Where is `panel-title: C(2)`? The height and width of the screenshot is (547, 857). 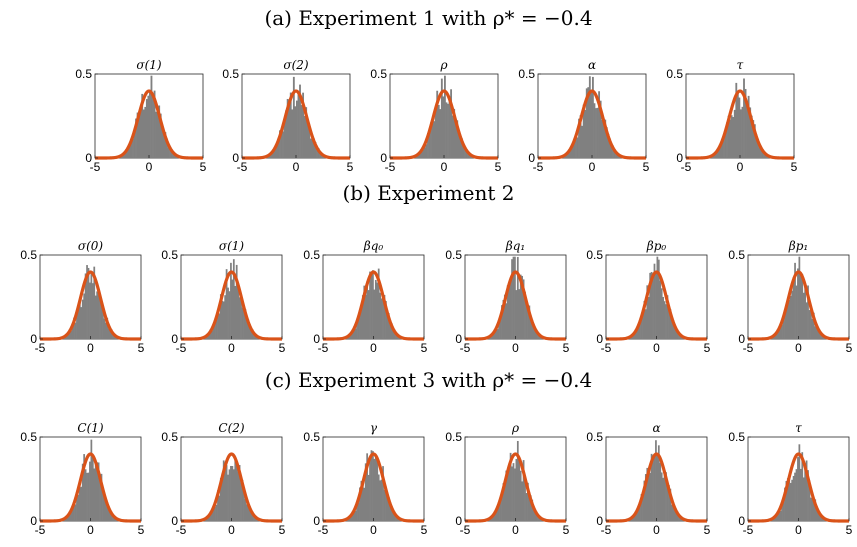 panel-title: C(2) is located at coordinates (231, 428).